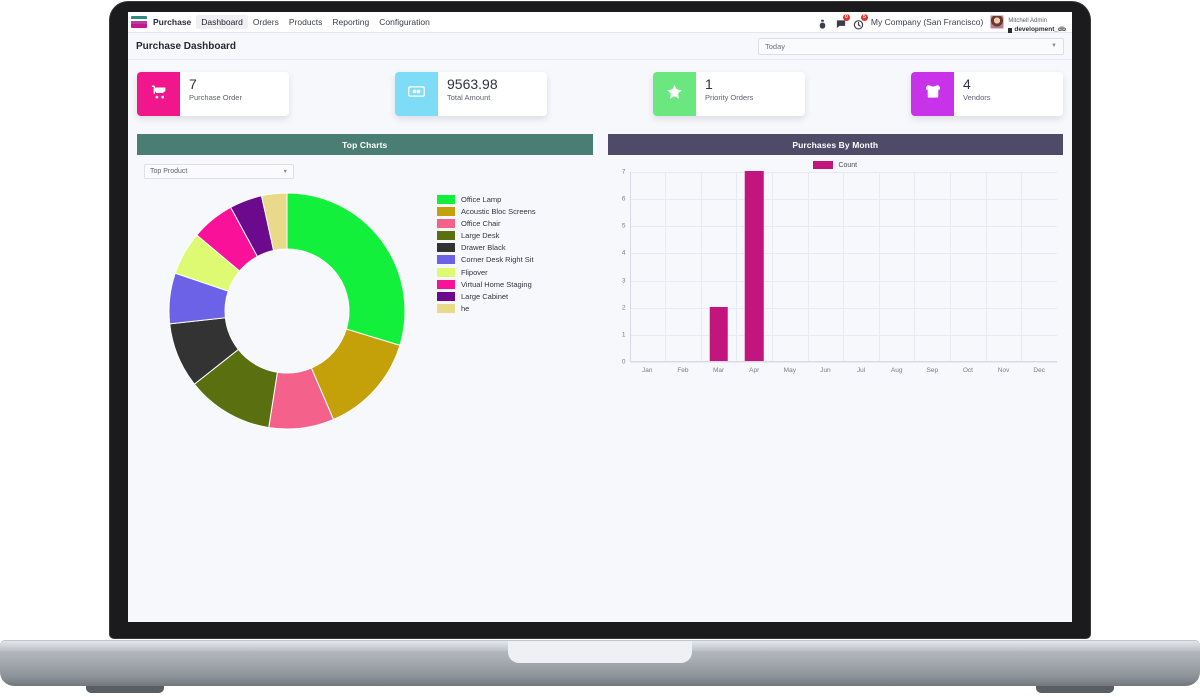 This screenshot has height=697, width=1200. Describe the element at coordinates (222, 22) in the screenshot. I see `menu-dashboard: Dashboard` at that location.